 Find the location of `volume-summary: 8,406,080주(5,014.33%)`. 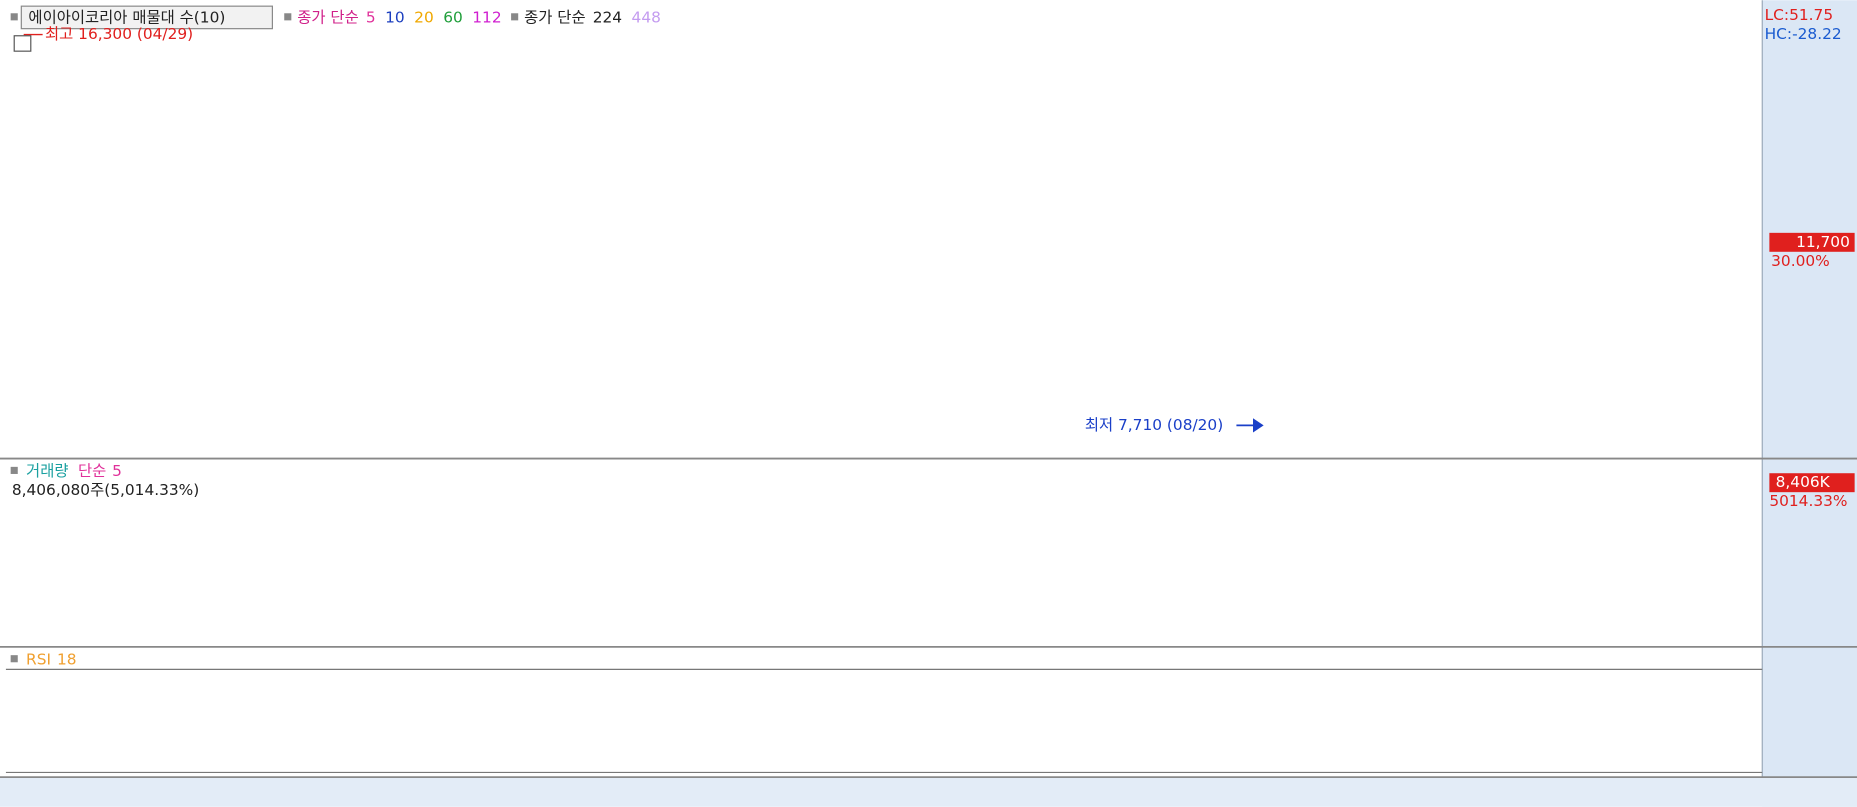

volume-summary: 8,406,080주(5,014.33%) is located at coordinates (105, 490).